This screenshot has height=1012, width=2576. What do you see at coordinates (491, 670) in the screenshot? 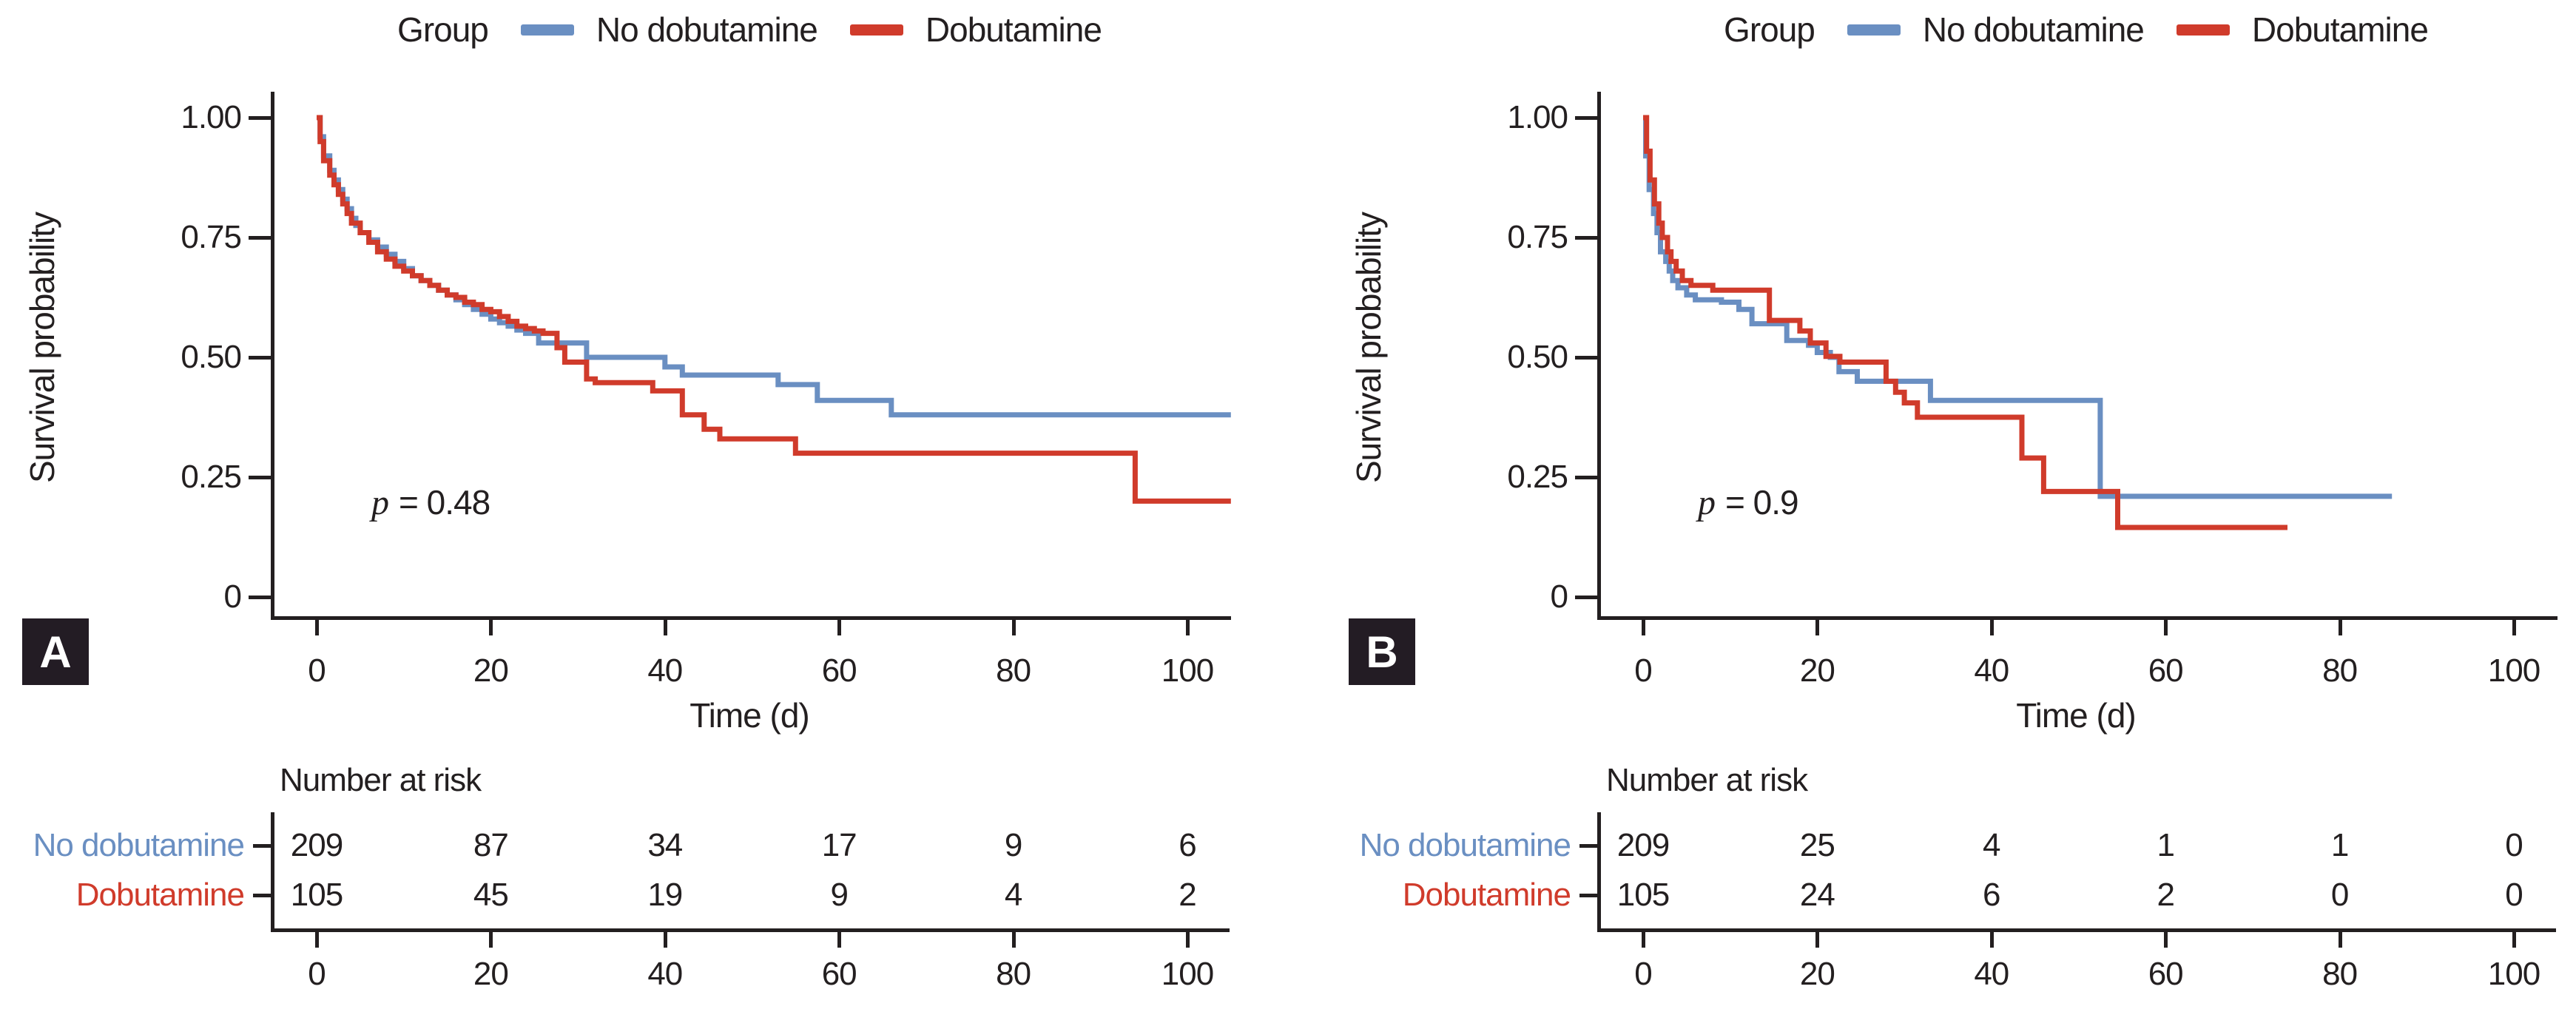
I see `x-tick-label: 20` at bounding box center [491, 670].